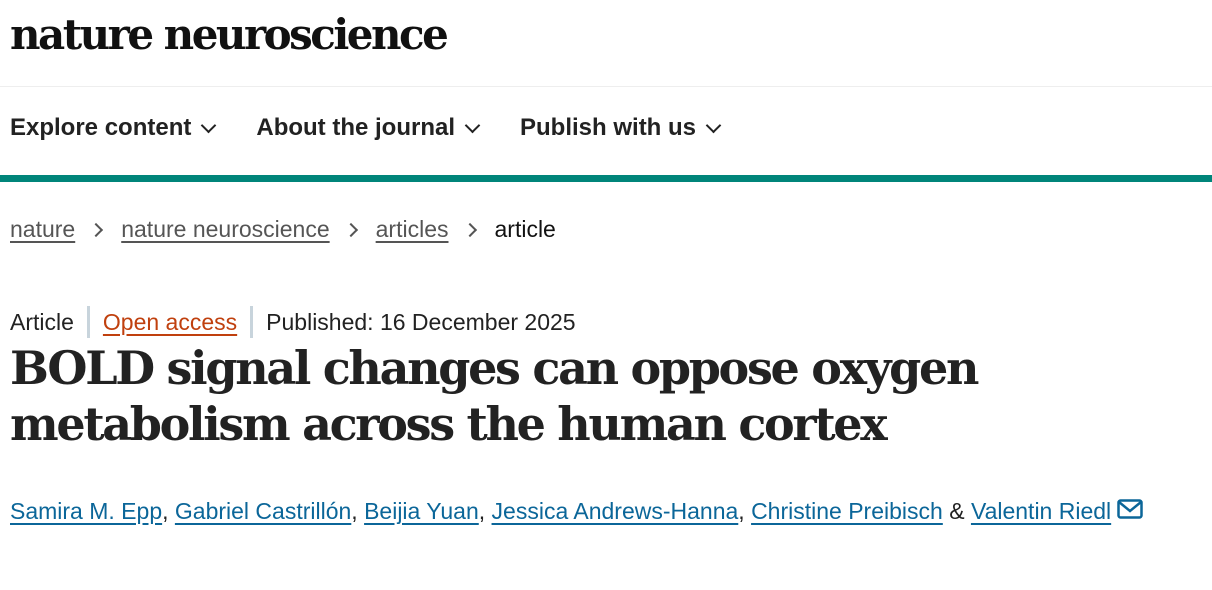  What do you see at coordinates (1041, 511) in the screenshot?
I see `author-link: Valentin Riedl` at bounding box center [1041, 511].